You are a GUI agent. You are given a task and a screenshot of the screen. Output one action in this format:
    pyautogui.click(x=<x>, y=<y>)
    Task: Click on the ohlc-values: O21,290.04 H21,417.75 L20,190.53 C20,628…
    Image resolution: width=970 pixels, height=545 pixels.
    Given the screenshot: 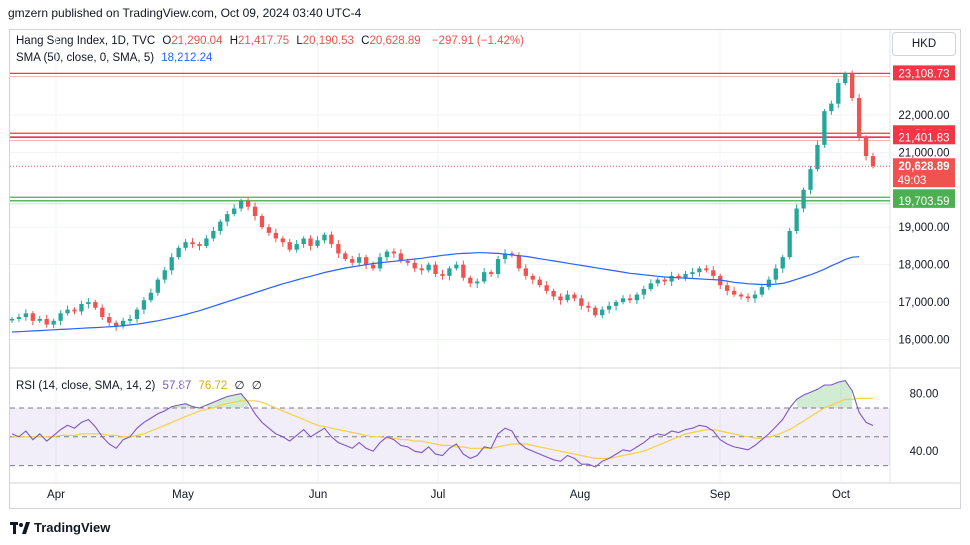 What is the action you would take?
    pyautogui.click(x=291, y=41)
    